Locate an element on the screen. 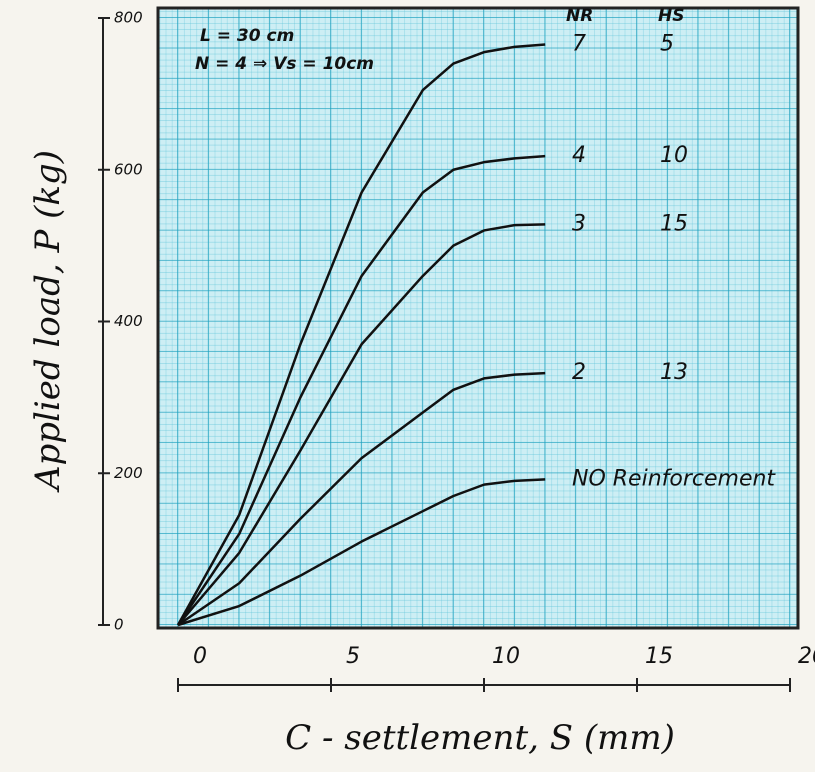 This screenshot has width=815, height=772. hs-label: 13 is located at coordinates (674, 372).